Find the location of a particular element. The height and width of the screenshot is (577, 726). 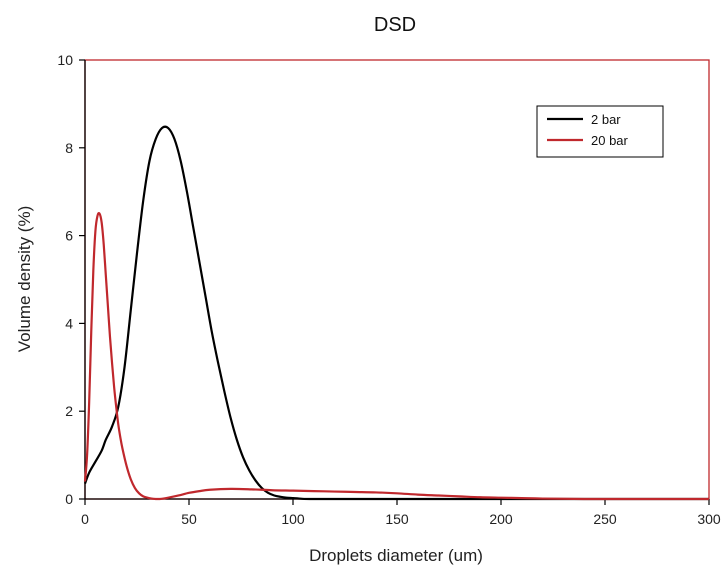

y-tick-label: 6 is located at coordinates (69, 236).